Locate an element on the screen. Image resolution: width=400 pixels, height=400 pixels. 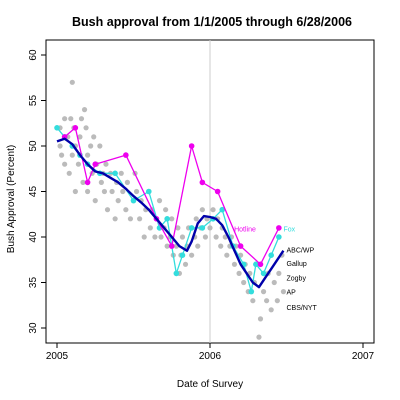
y-tick-label: 50 is located at coordinates (33, 146).